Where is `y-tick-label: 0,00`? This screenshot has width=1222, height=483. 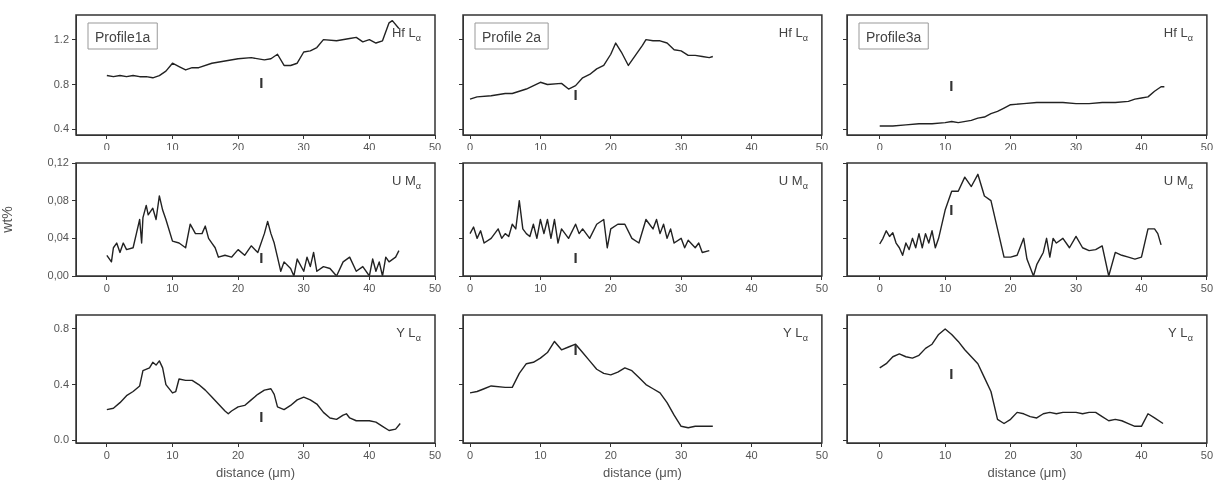
y-tick-label: 0,00 is located at coordinates (58, 275).